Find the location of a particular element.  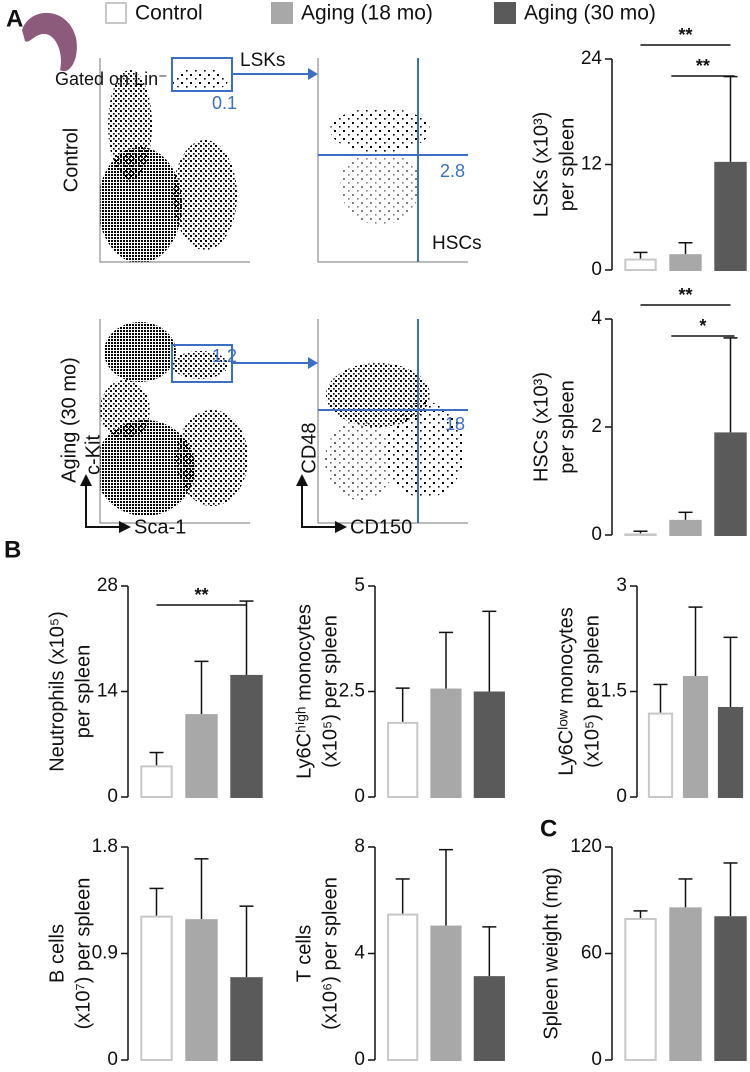

spleen-icon is located at coordinates (49, 42).